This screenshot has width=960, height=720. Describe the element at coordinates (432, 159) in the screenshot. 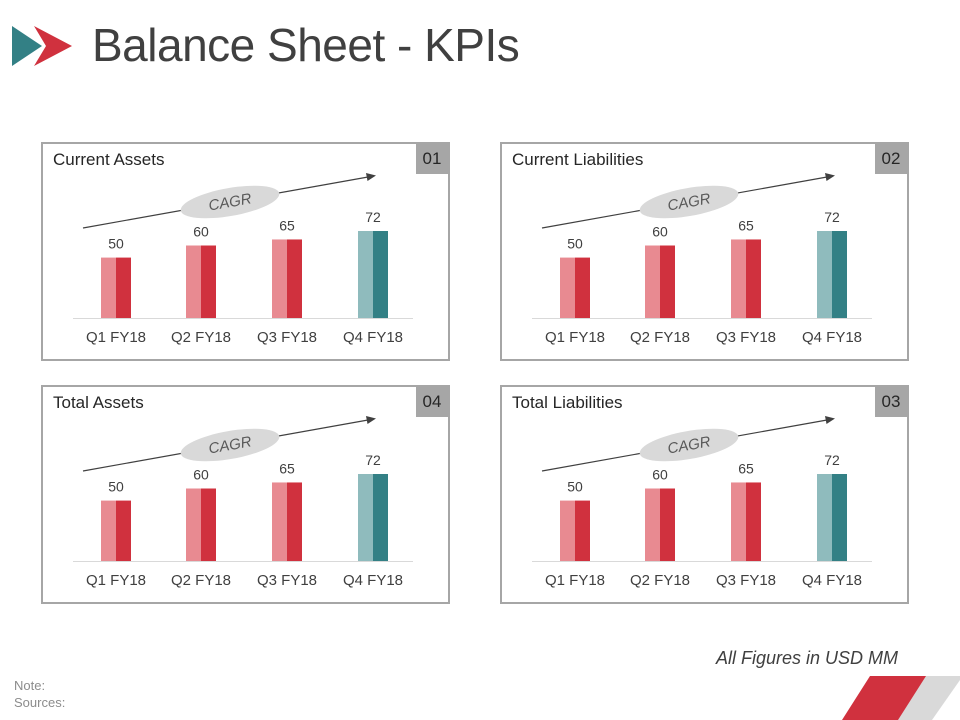

I see `panel-number-badge: 01` at that location.